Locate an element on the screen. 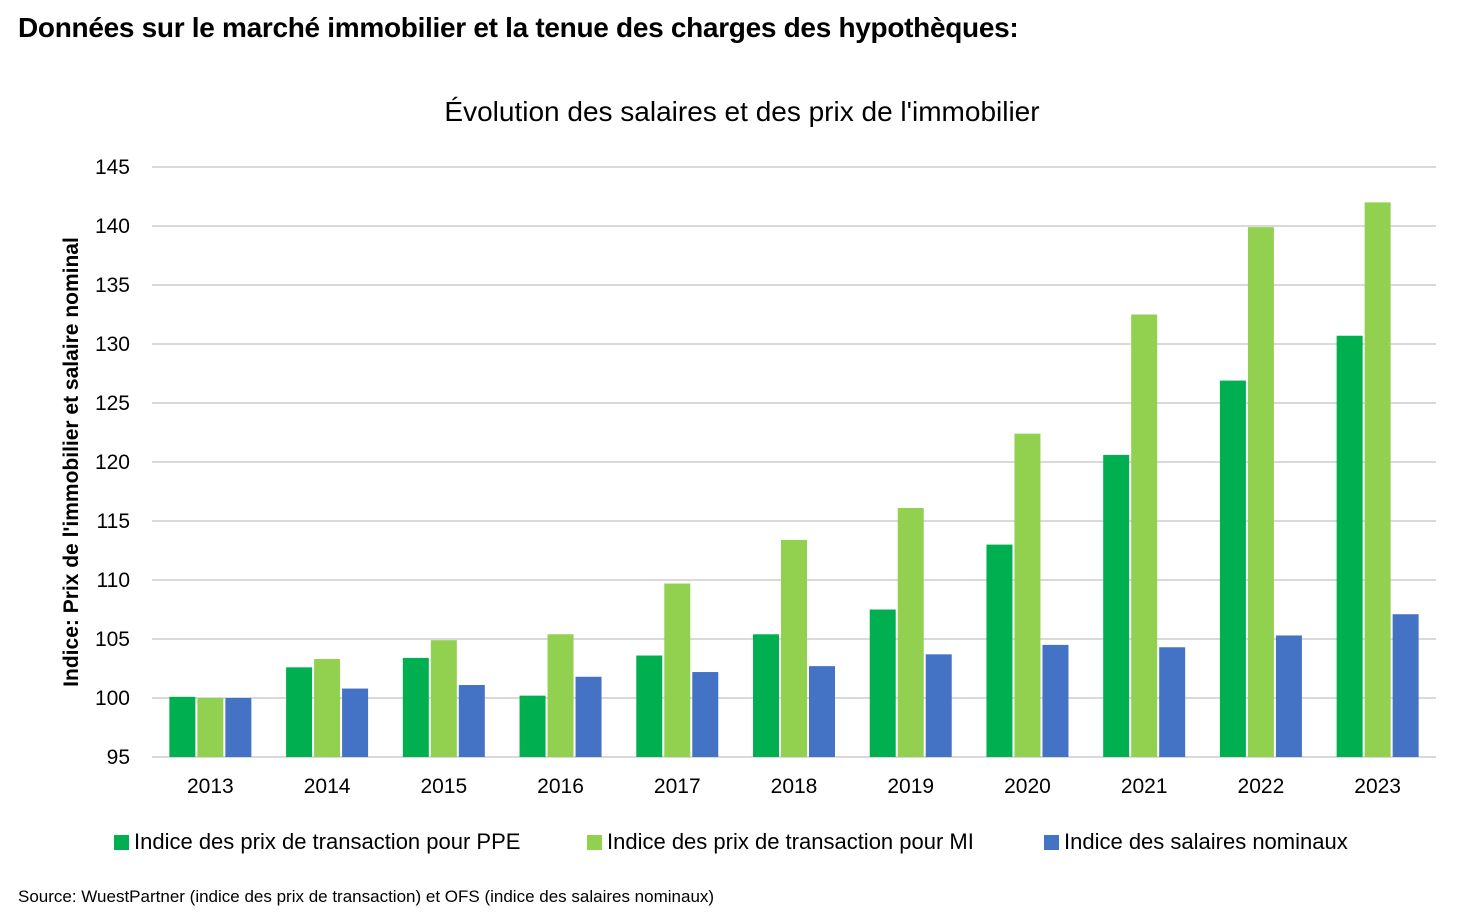 This screenshot has width=1460, height=923. y-tick-label: 105 is located at coordinates (112, 639).